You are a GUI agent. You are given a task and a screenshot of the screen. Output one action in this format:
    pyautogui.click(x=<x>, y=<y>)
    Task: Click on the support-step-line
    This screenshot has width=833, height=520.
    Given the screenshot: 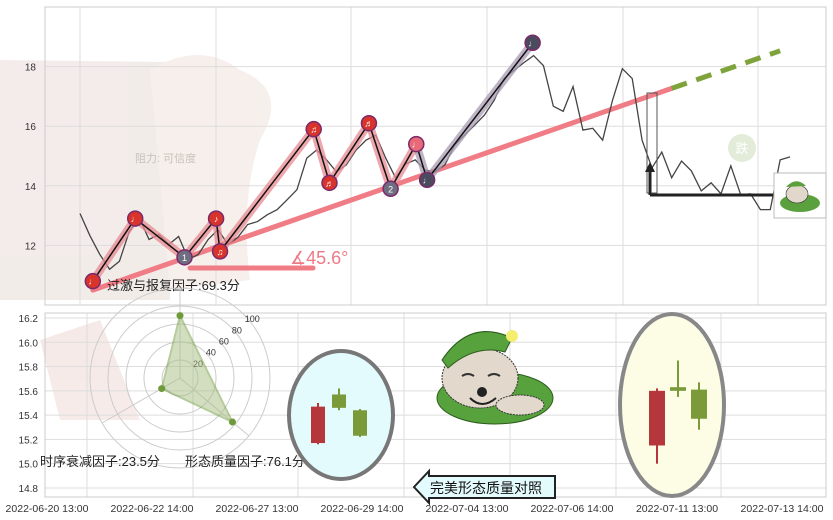 What is the action you would take?
    pyautogui.click(x=710, y=182)
    